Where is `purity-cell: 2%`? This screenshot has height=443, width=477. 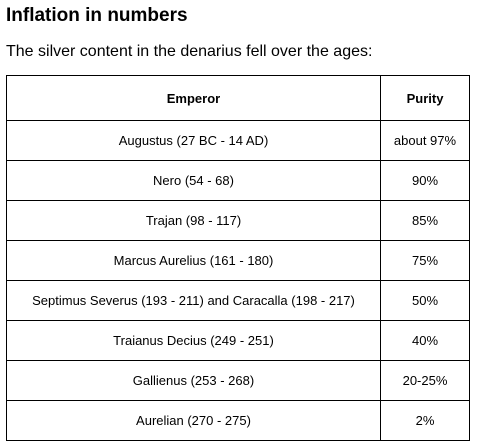
purity-cell: 2% is located at coordinates (425, 420).